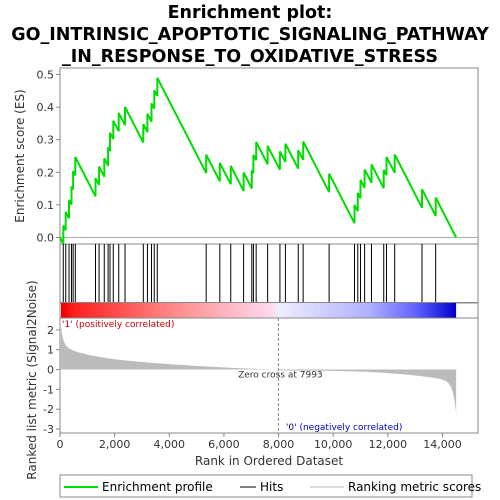  I want to click on x-tick-label: 14,000, so click(442, 444).